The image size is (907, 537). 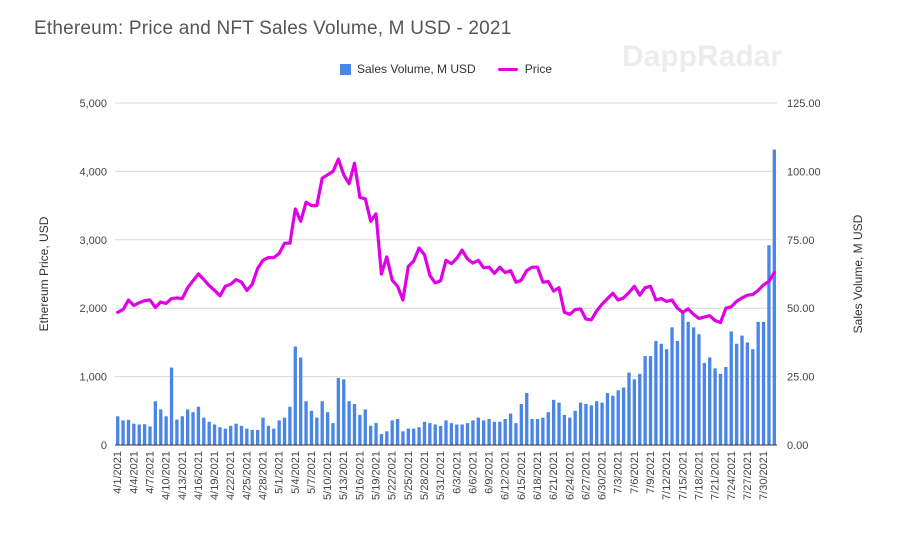 What do you see at coordinates (667, 475) in the screenshot?
I see `x-tick-label: 7/12/2021` at bounding box center [667, 475].